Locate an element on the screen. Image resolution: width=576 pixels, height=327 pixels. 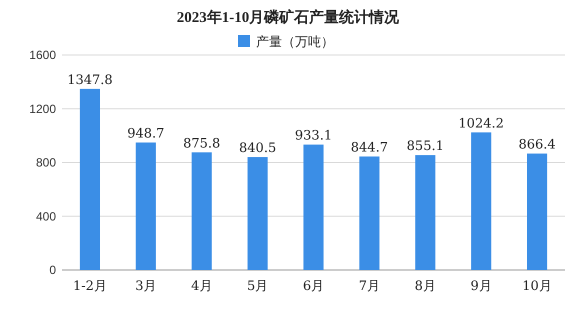
x-tick-label: 8月 is located at coordinates (425, 286).